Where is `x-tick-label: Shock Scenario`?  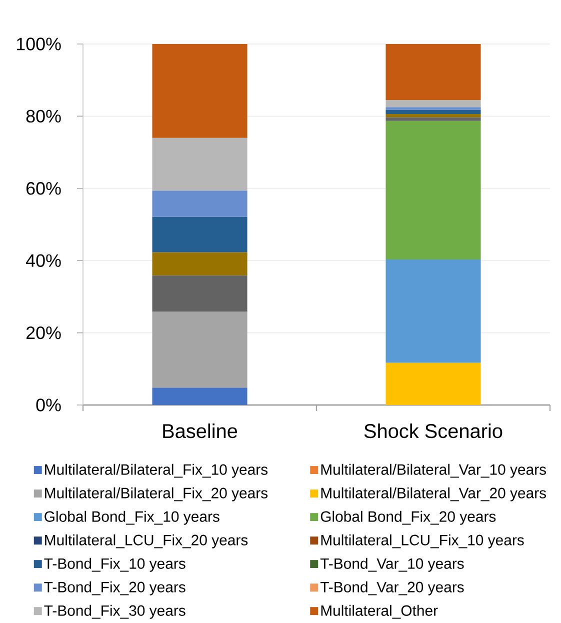
x-tick-label: Shock Scenario is located at coordinates (433, 431).